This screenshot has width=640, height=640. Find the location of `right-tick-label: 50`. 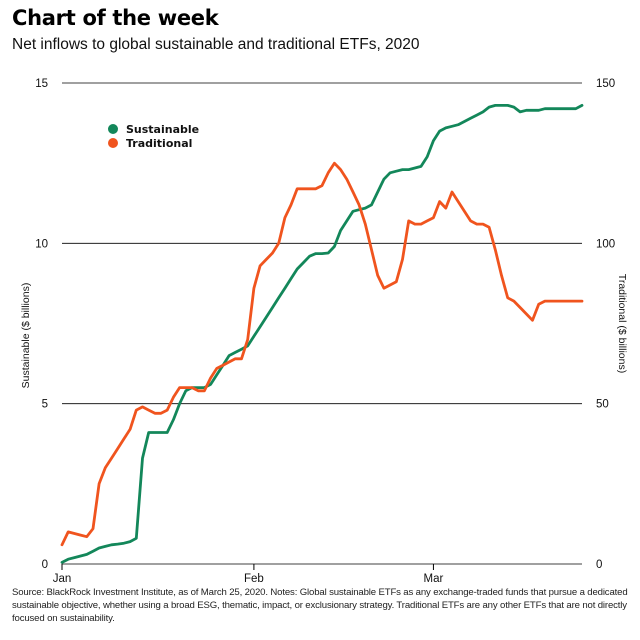

right-tick-label: 50 is located at coordinates (602, 405).